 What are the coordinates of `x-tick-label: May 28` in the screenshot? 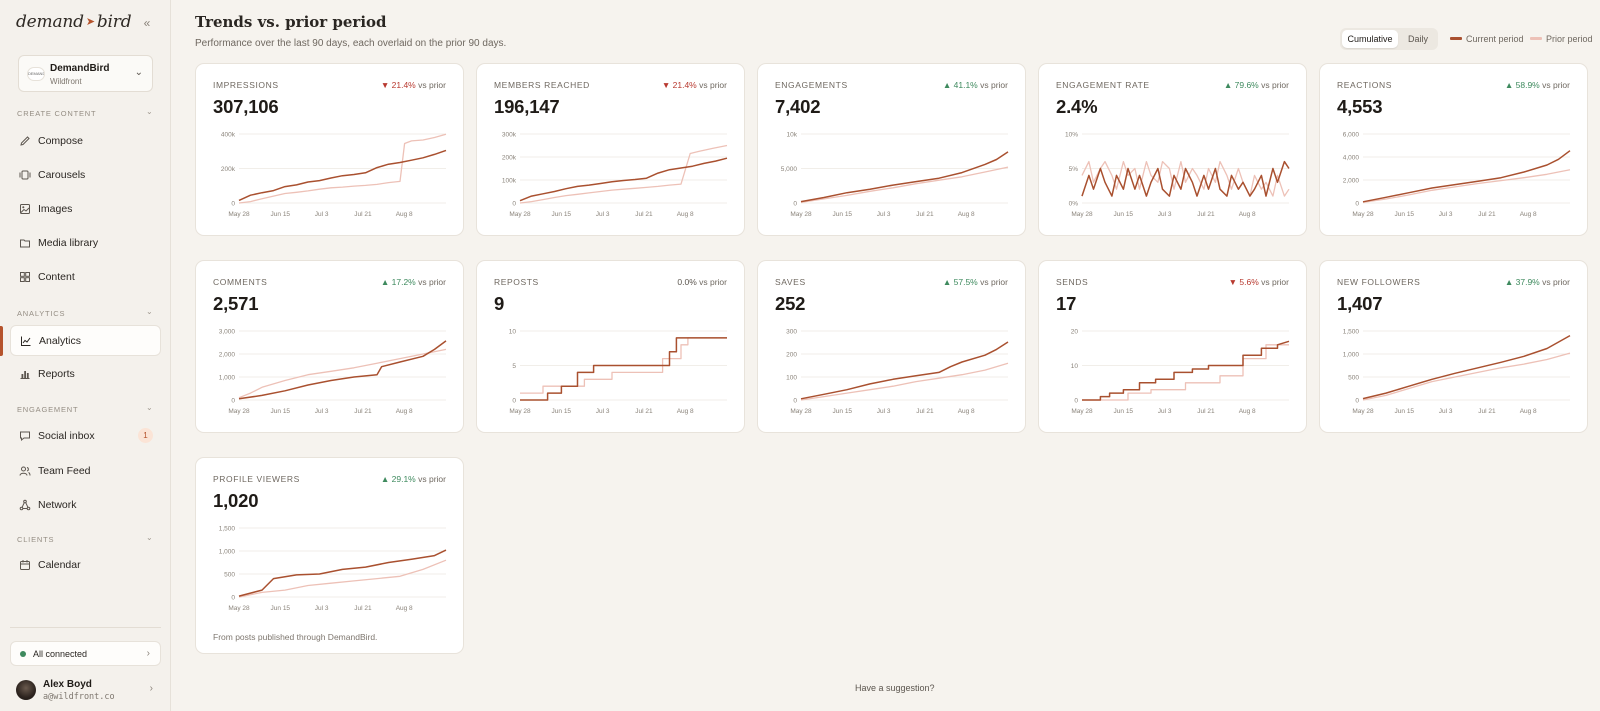 It's located at (801, 214).